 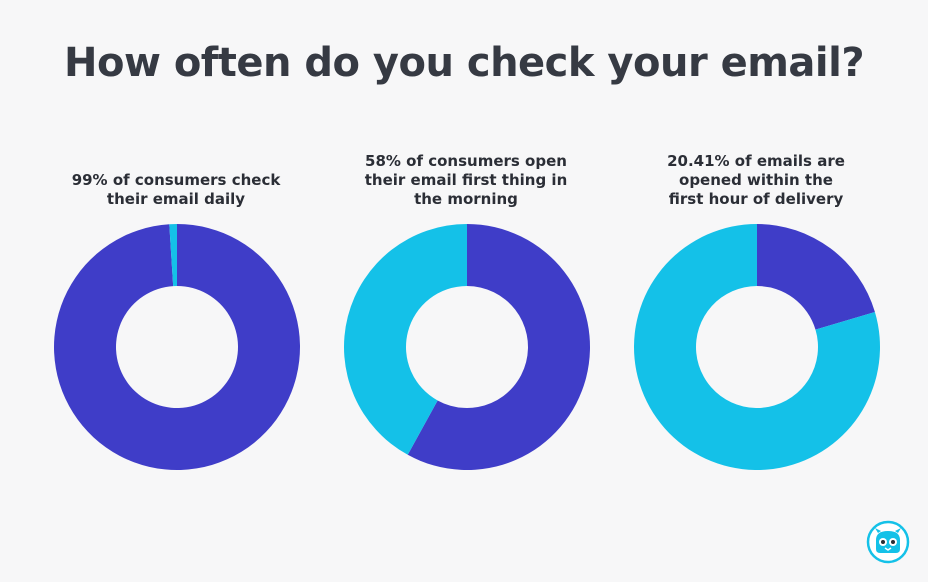 I want to click on chart-2-donut, so click(x=467, y=347).